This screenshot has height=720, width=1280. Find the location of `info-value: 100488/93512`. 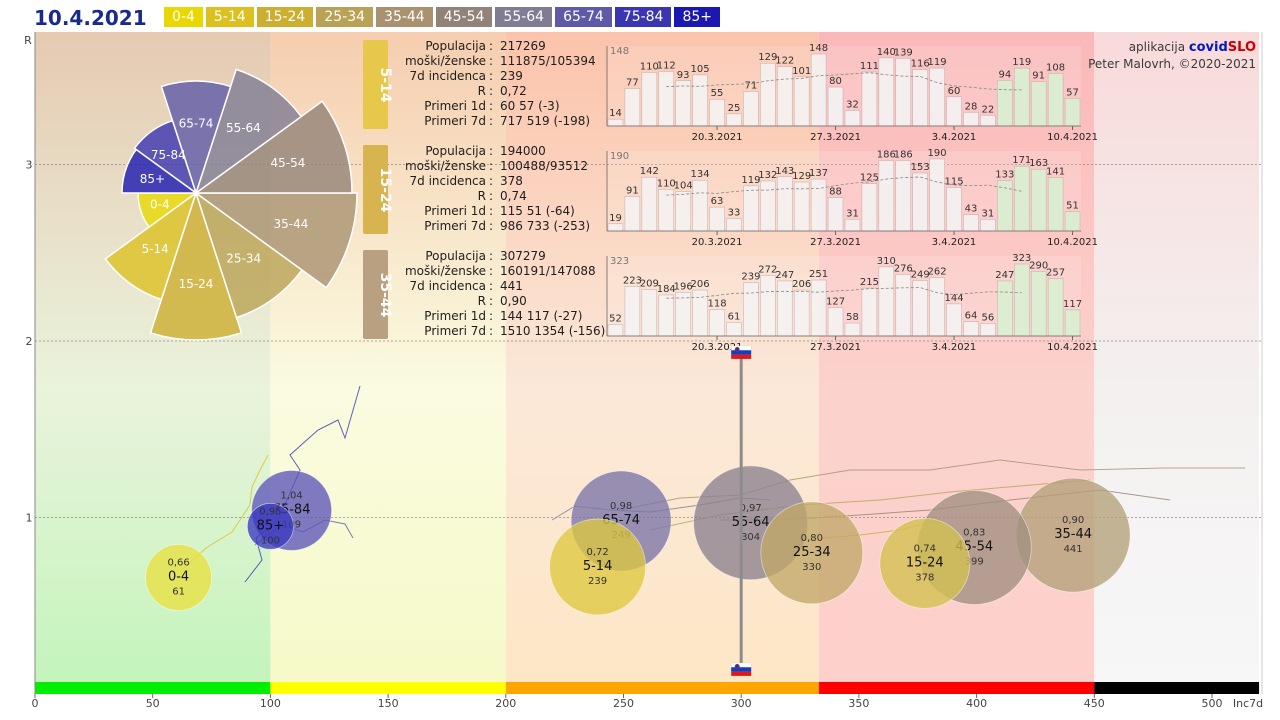

info-value: 100488/93512 is located at coordinates (544, 166).